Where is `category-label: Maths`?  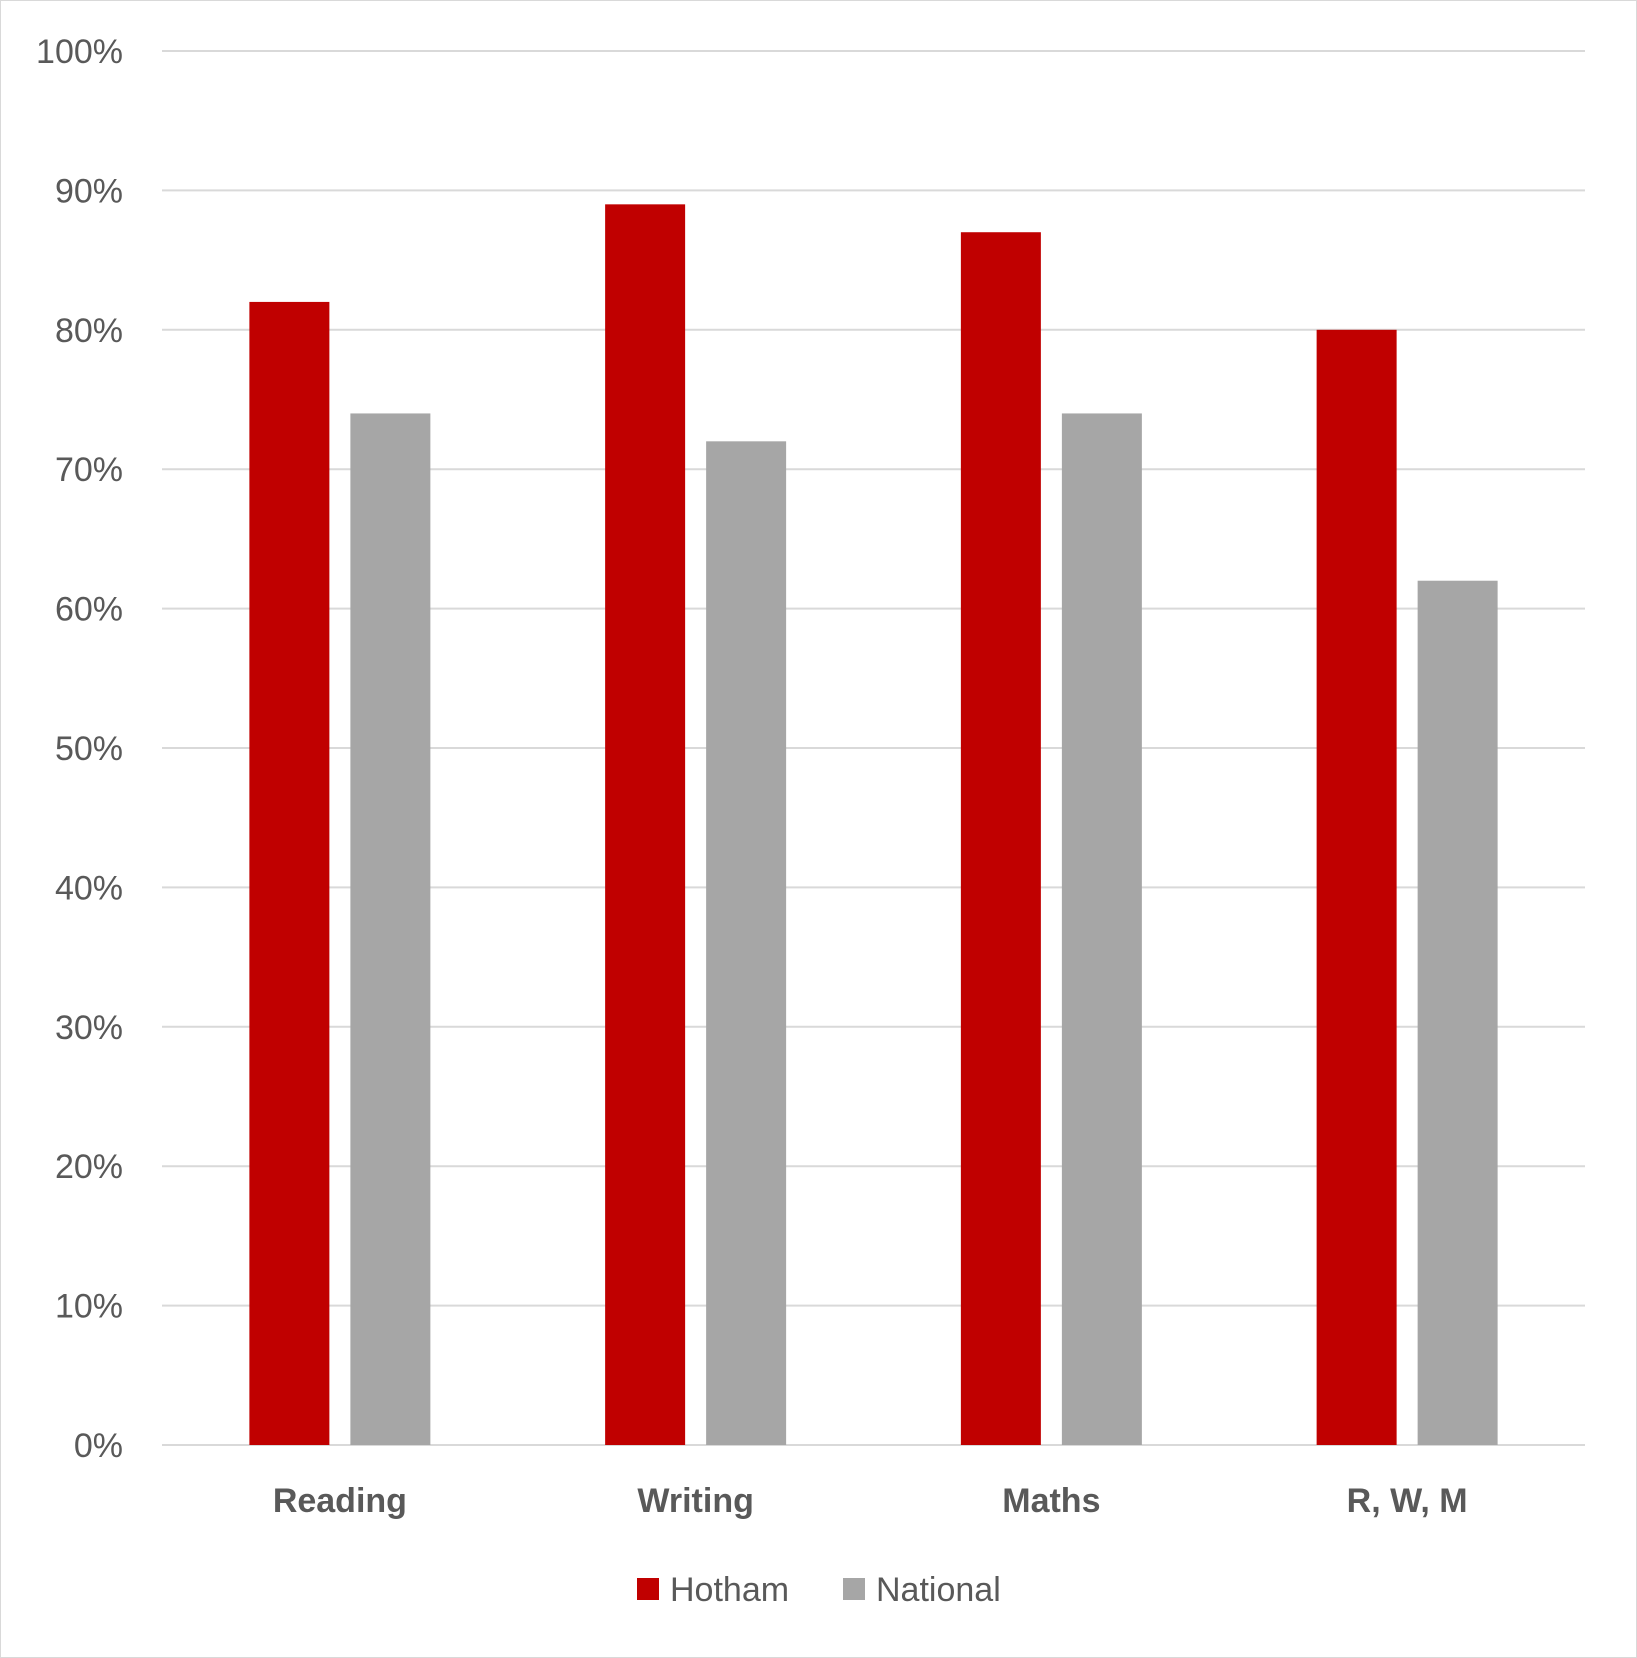
category-label: Maths is located at coordinates (1051, 1501).